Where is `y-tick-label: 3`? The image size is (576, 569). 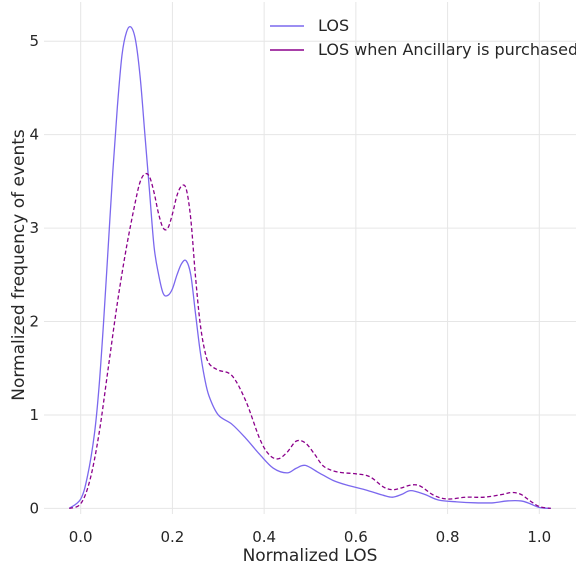
y-tick-label: 3 is located at coordinates (34, 228).